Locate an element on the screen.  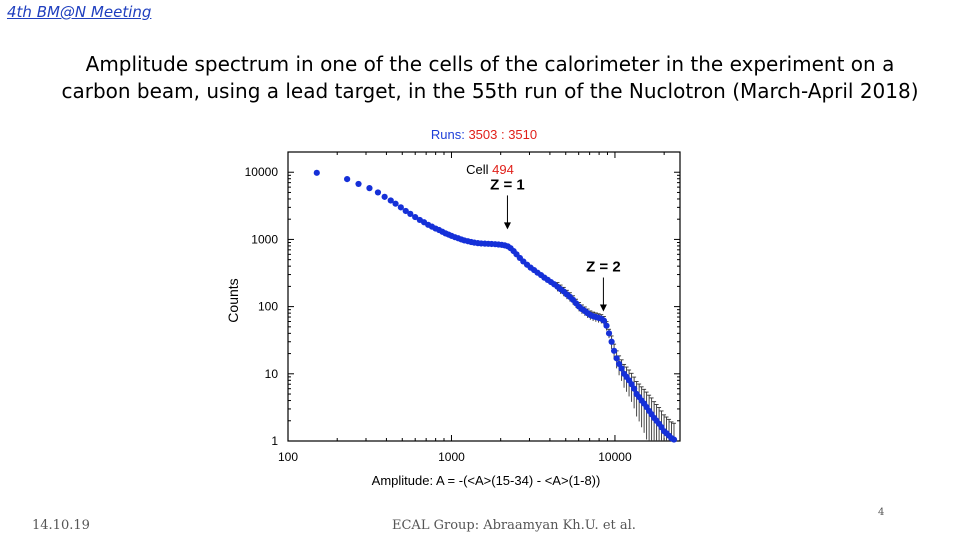
footer-date: 14.10.19 is located at coordinates (61, 525).